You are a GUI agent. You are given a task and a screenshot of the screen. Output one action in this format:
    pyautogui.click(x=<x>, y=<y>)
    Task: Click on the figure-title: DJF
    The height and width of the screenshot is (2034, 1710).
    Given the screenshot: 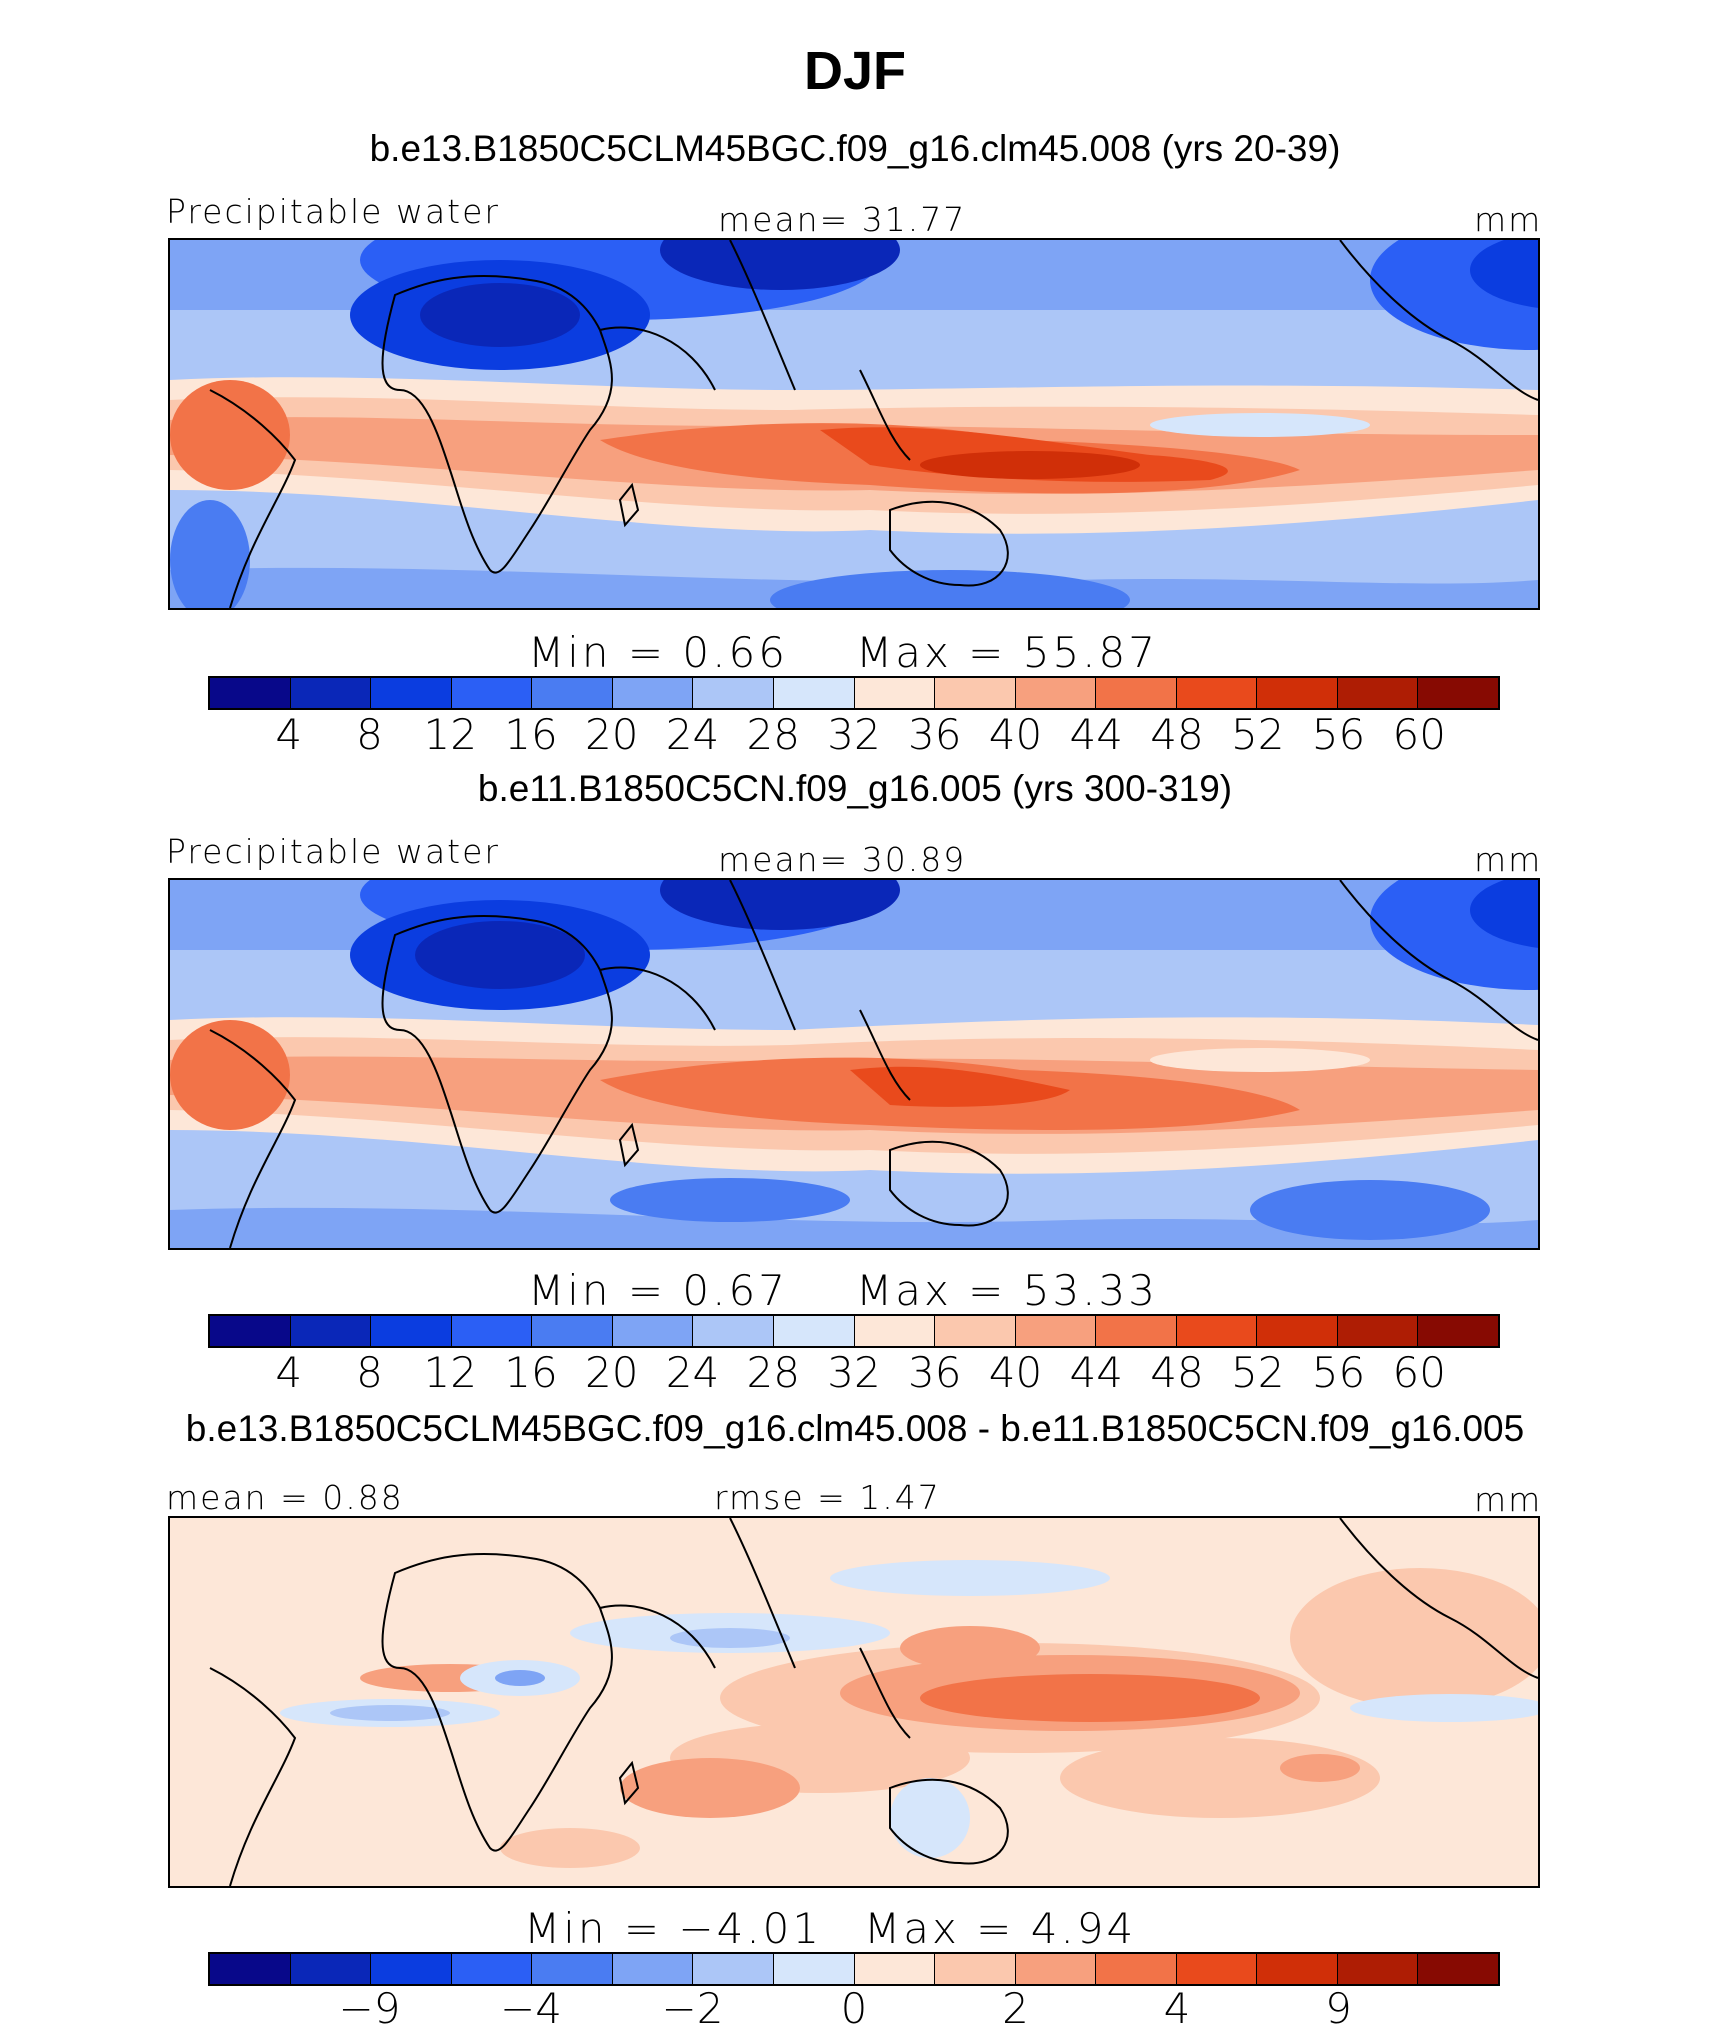 What is the action you would take?
    pyautogui.click(x=854, y=71)
    